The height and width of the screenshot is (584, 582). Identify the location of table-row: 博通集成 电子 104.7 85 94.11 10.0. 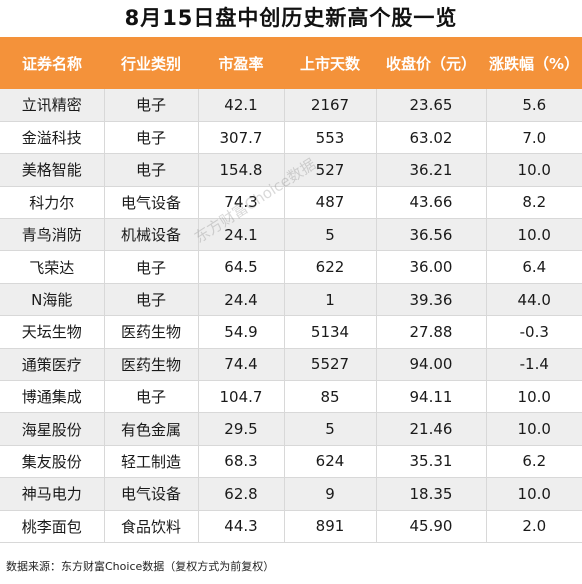
(291, 397).